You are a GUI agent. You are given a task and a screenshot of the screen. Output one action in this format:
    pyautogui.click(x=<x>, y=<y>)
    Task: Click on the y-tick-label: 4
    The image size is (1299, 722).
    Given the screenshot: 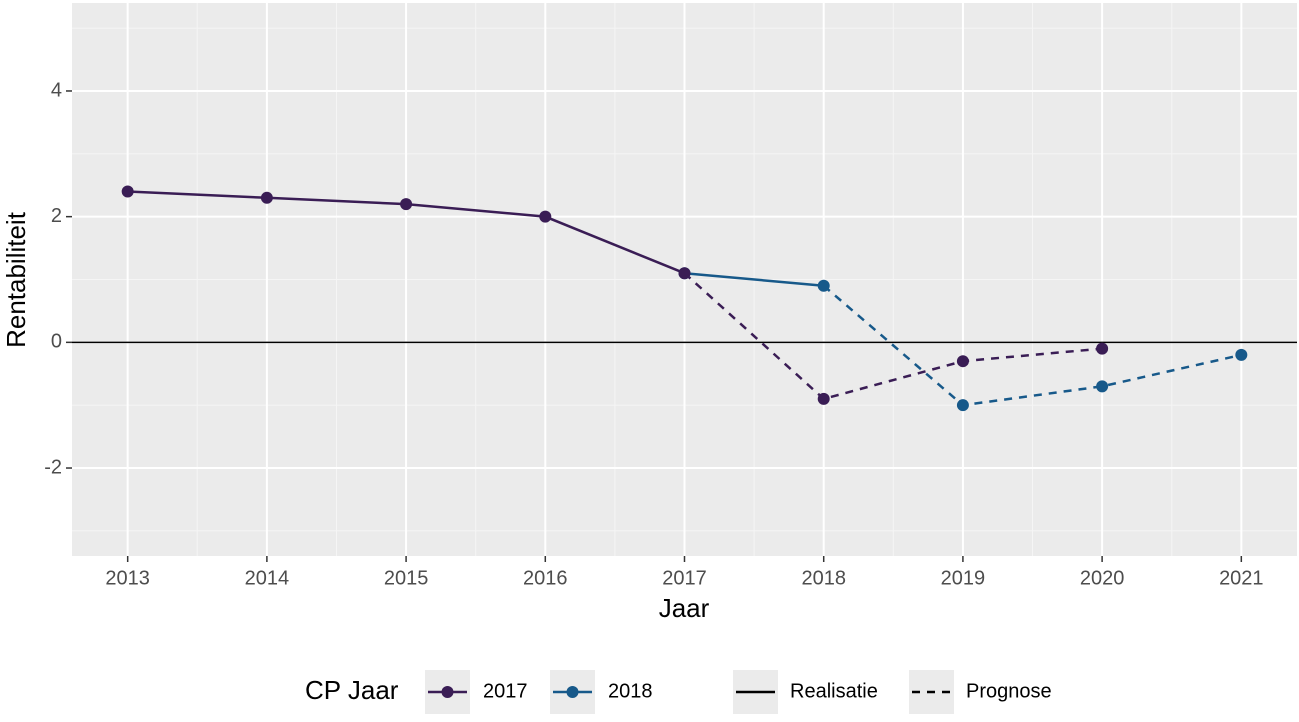 What is the action you would take?
    pyautogui.click(x=56, y=90)
    